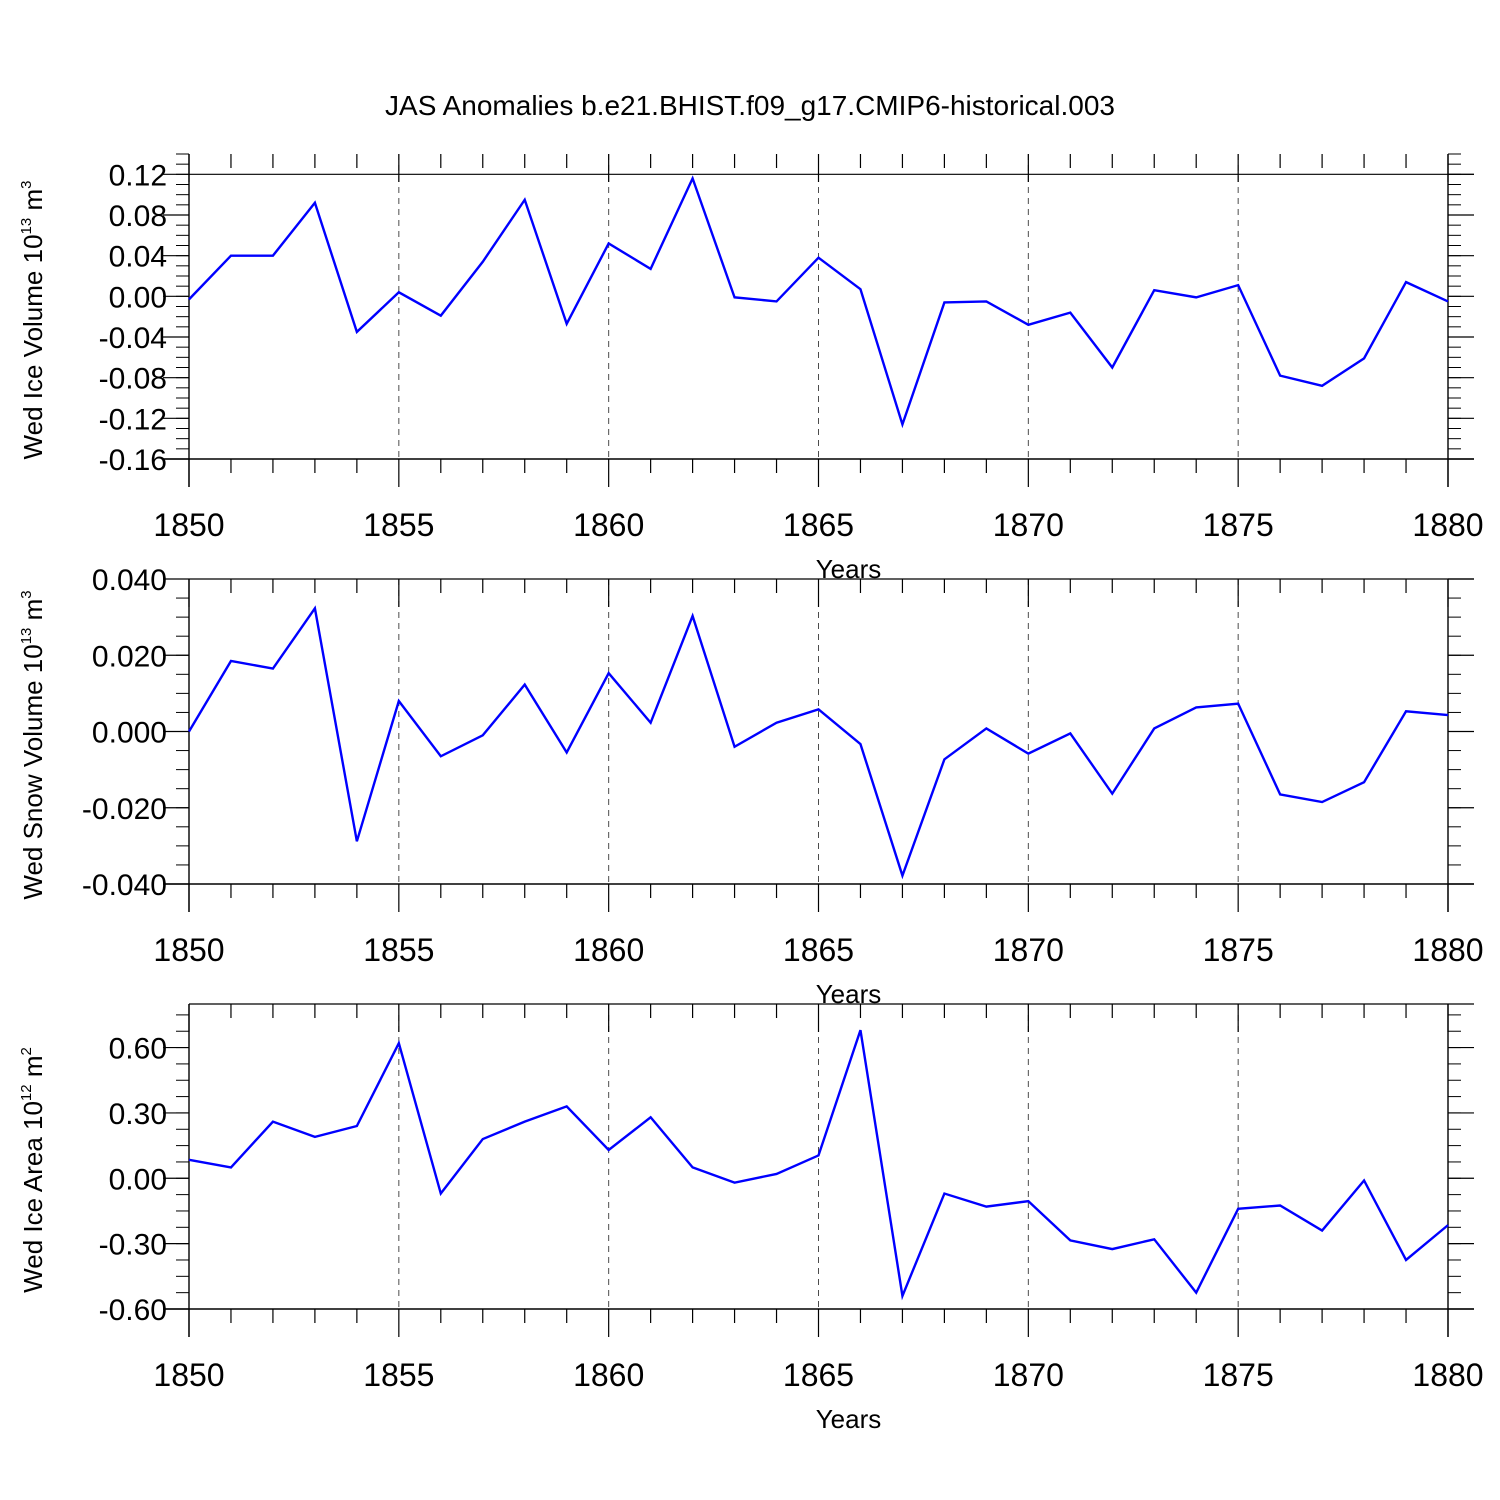 The height and width of the screenshot is (1500, 1500). What do you see at coordinates (129, 580) in the screenshot?
I see `y-tick-label: 0.040` at bounding box center [129, 580].